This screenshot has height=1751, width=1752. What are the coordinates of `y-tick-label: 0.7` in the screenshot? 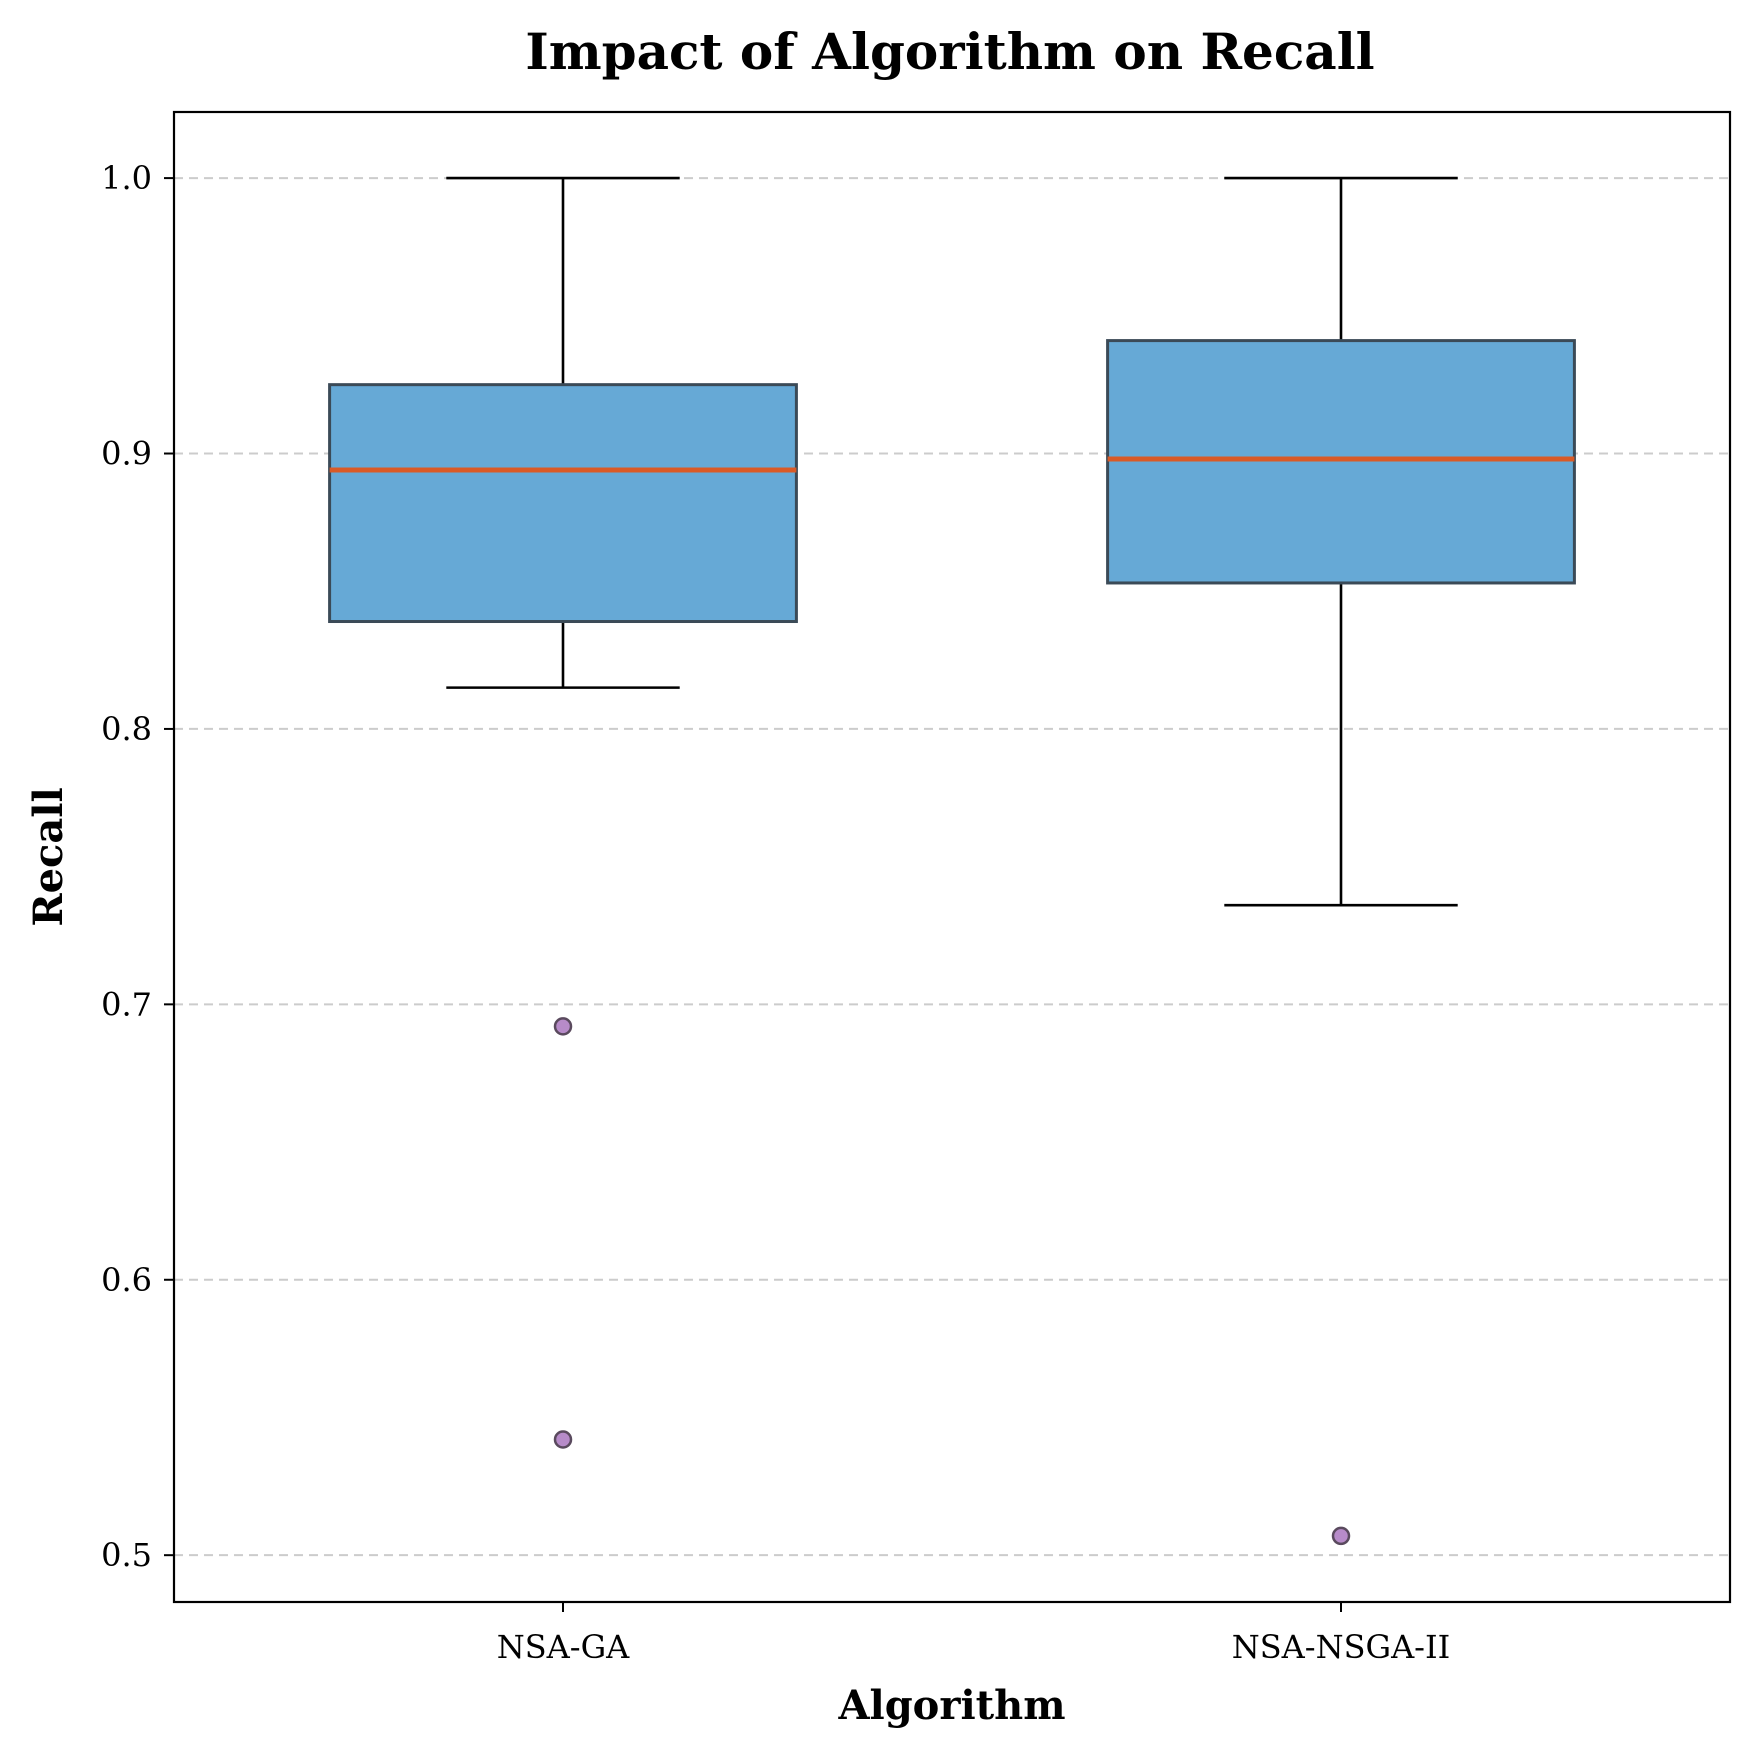 It's located at (126, 1004).